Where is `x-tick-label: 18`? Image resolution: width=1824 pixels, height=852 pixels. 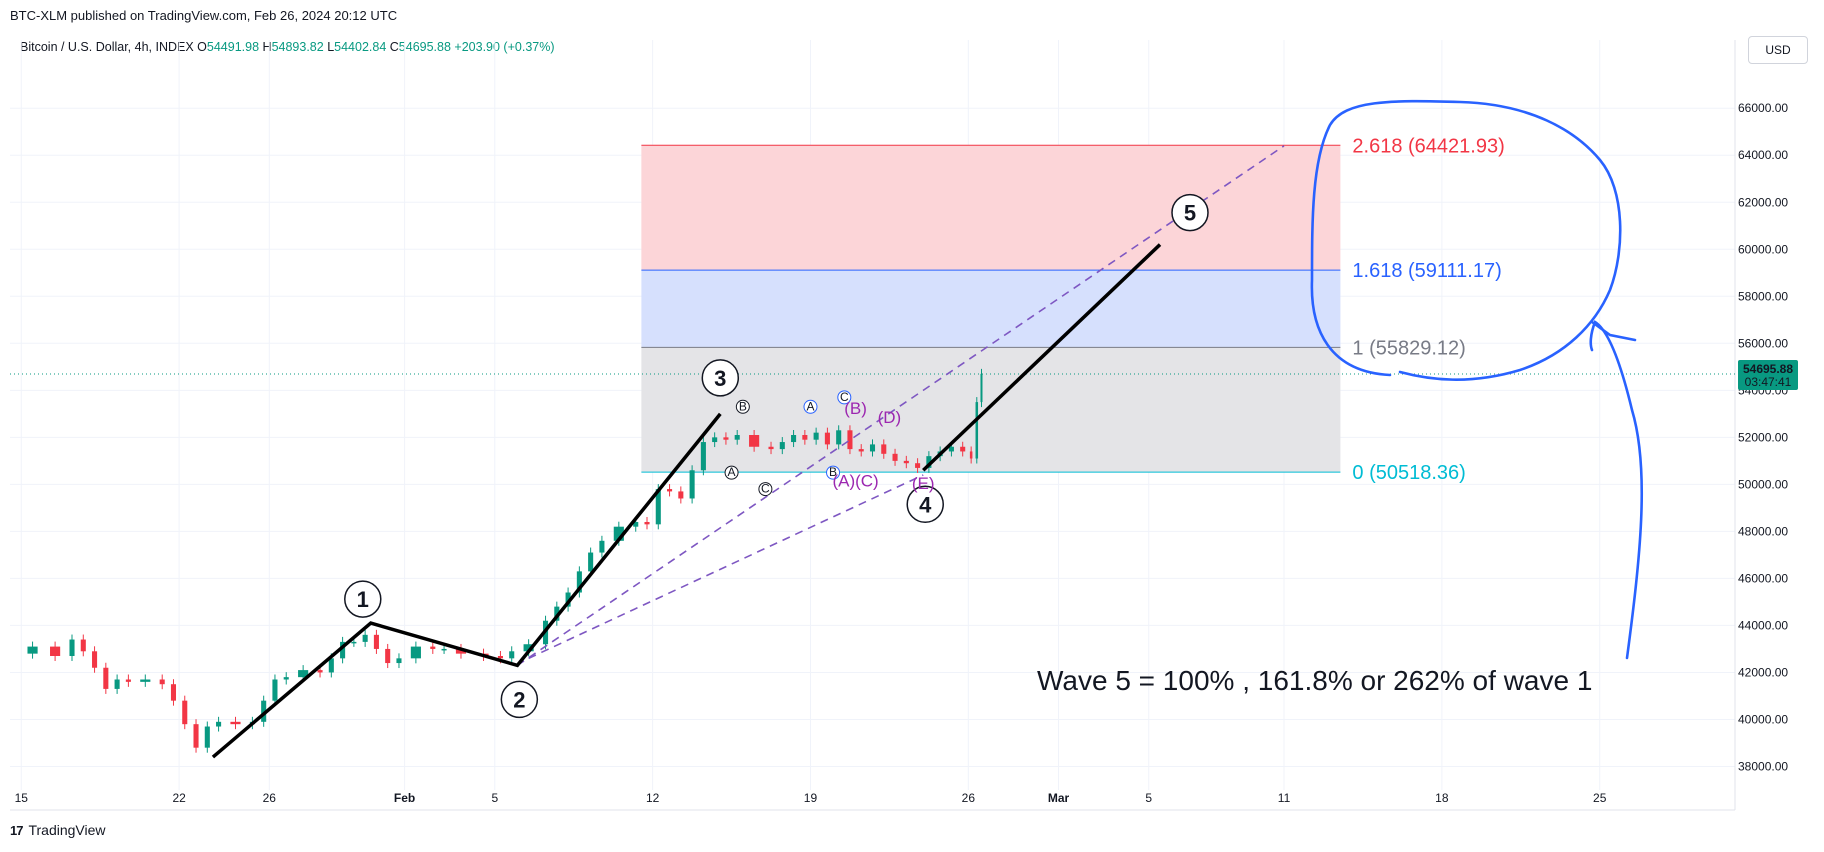 x-tick-label: 18 is located at coordinates (1442, 798).